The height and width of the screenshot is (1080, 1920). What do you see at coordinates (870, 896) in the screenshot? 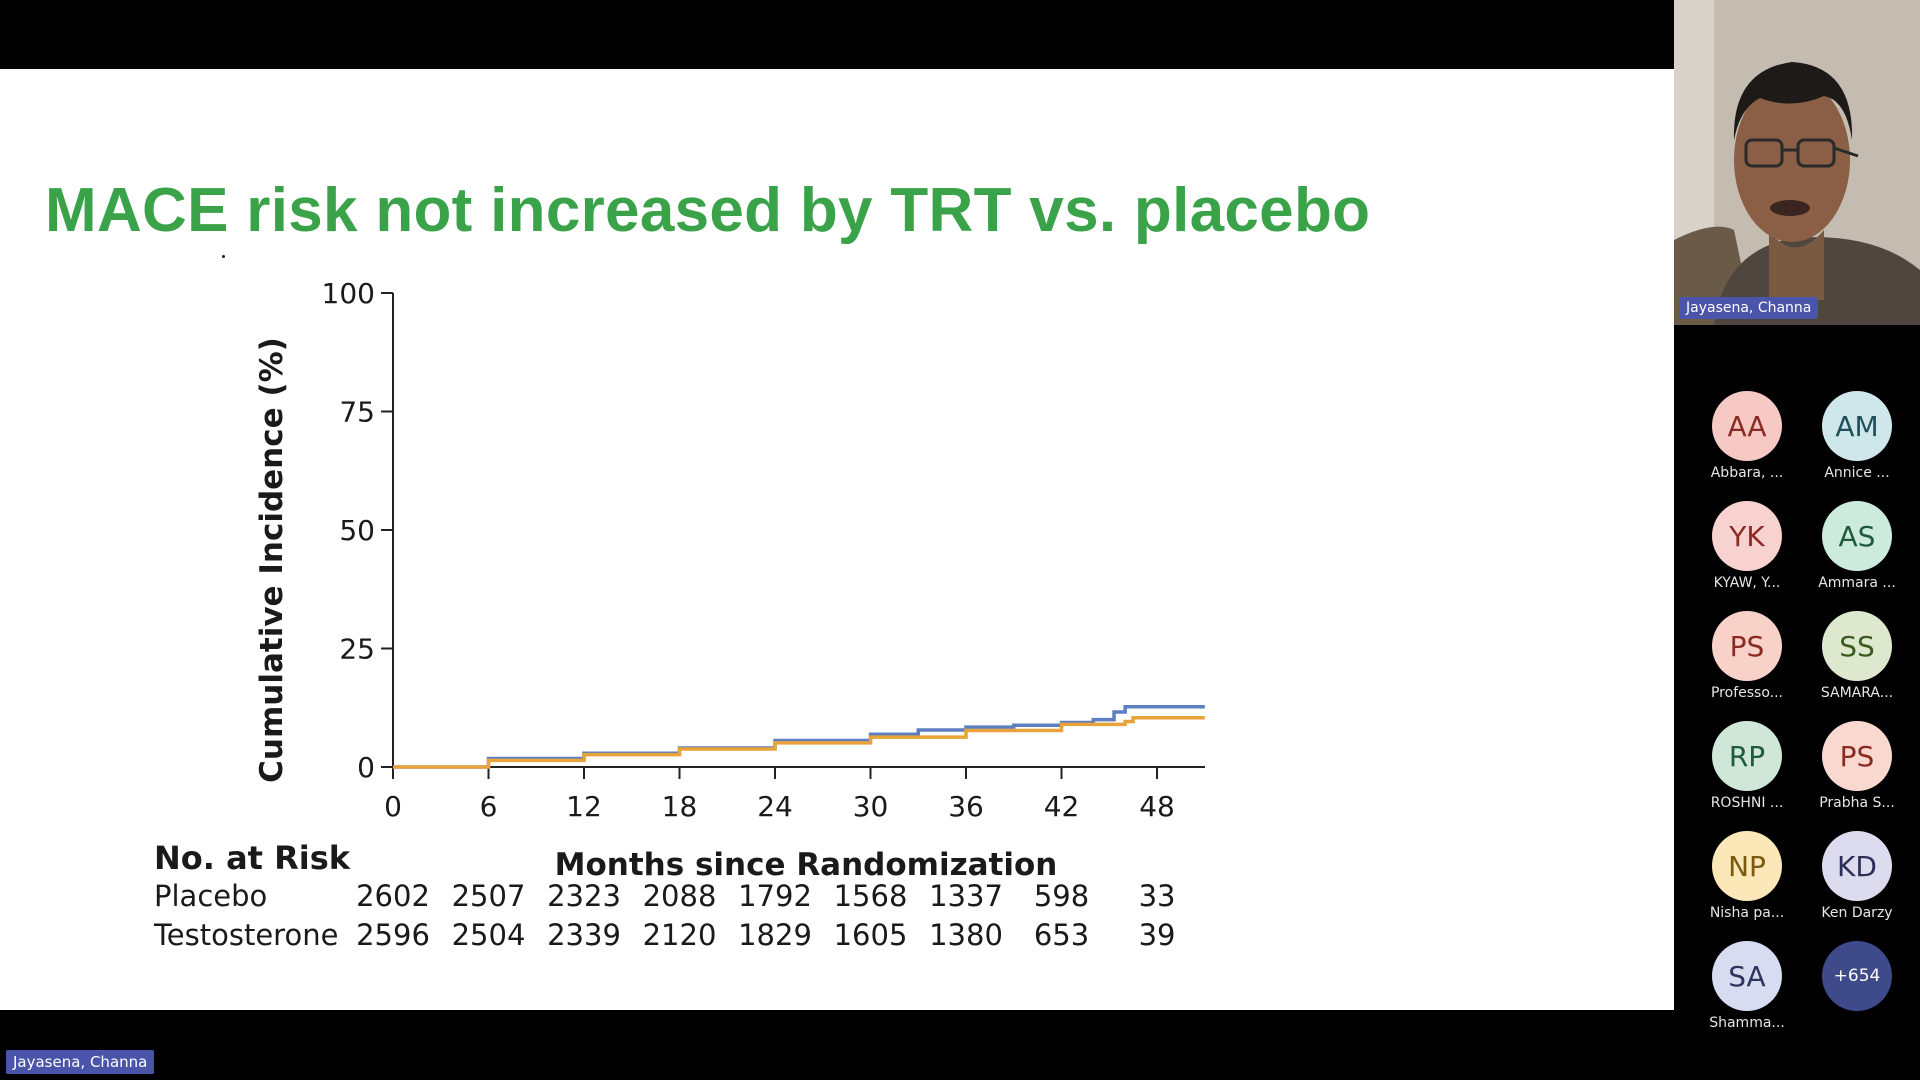
I see `at-risk-value: 1568` at bounding box center [870, 896].